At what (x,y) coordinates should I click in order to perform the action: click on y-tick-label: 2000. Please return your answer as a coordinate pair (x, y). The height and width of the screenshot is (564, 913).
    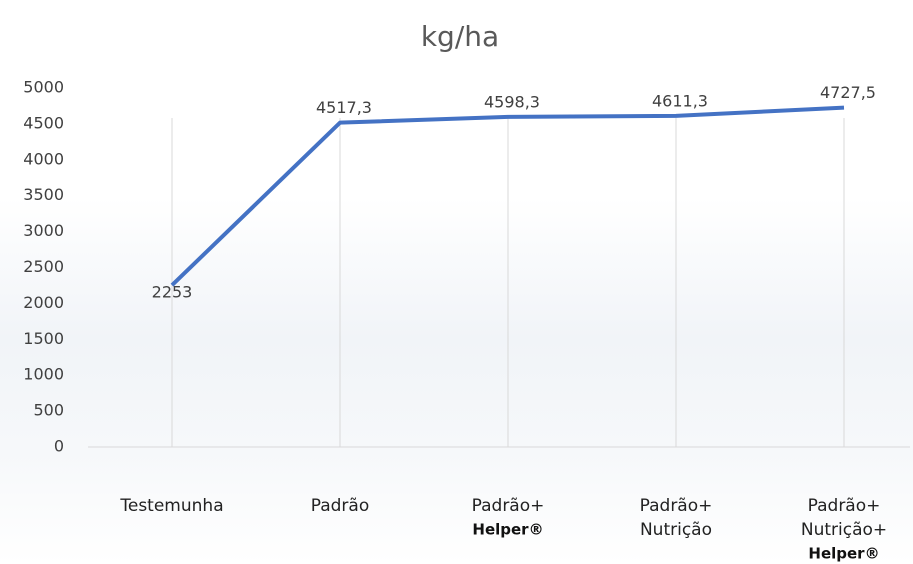
    Looking at the image, I should click on (43, 302).